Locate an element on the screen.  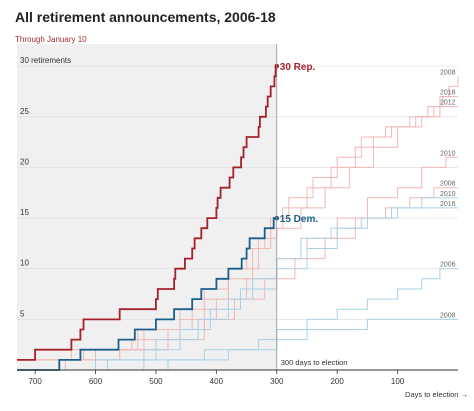
y-tick-label: 10 is located at coordinates (24, 263).